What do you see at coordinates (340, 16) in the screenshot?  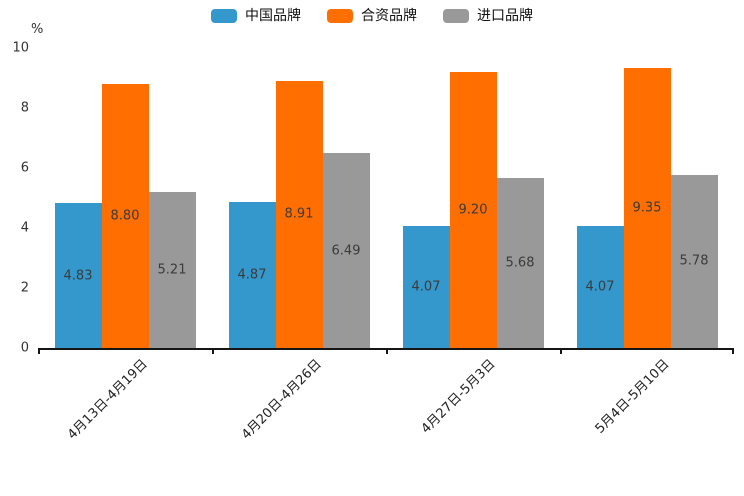 I see `legend-swatch-joint-venture-brand` at bounding box center [340, 16].